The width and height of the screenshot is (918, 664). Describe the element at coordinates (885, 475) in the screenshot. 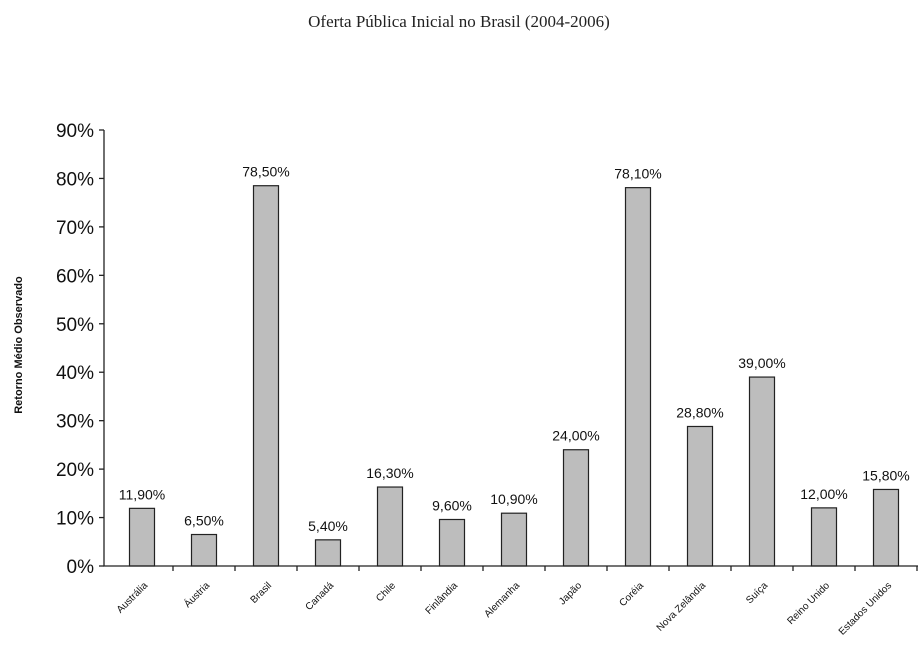

I see `data-label: 15,80%` at that location.